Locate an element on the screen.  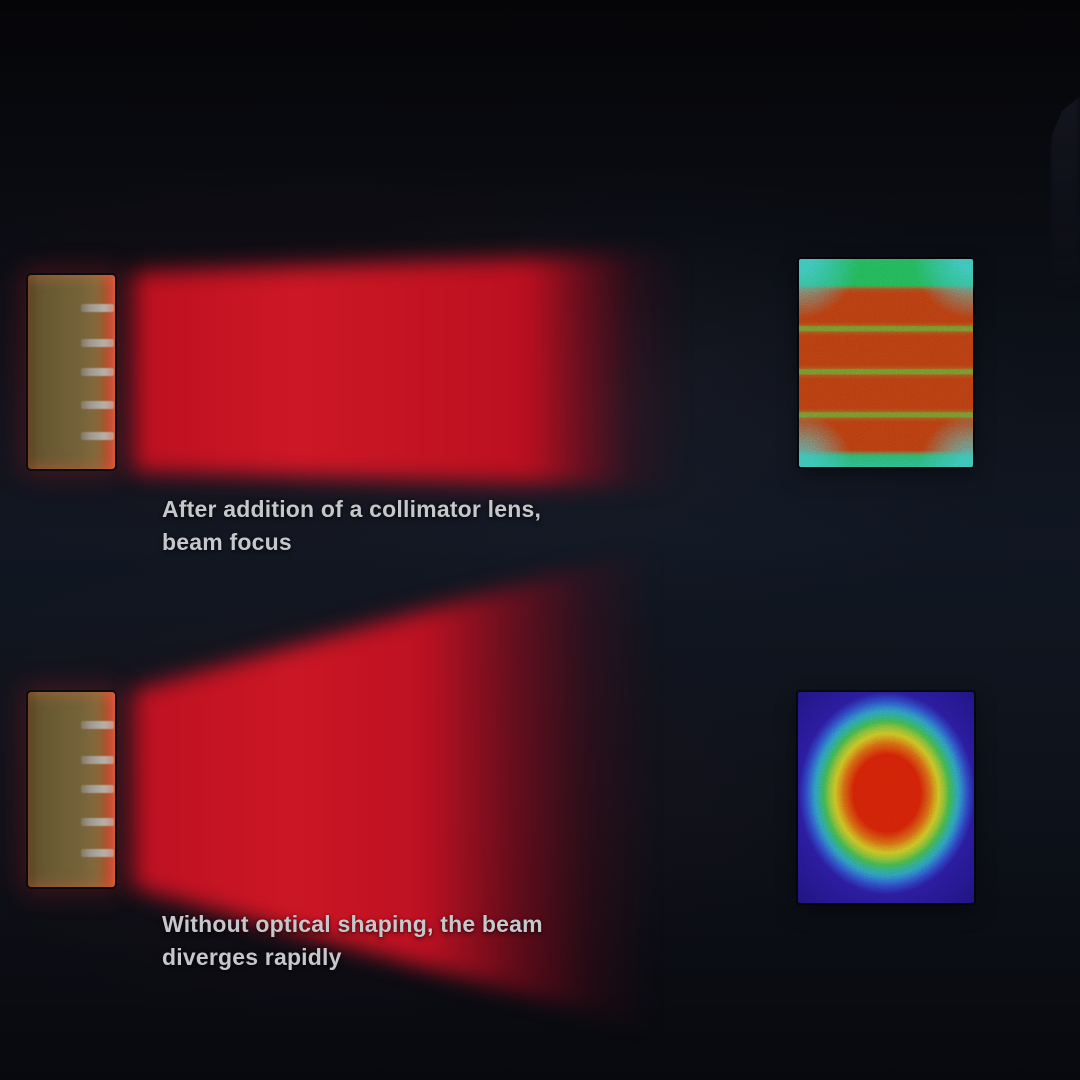
laser-diode-emitter-bottom is located at coordinates (71, 789).